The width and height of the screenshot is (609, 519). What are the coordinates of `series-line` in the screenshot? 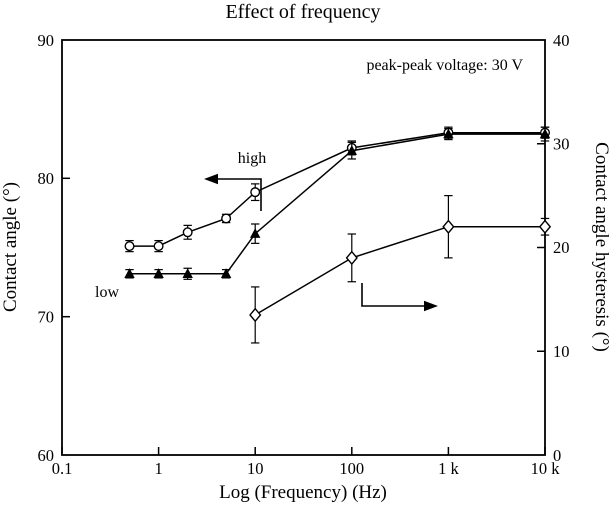 It's located at (399, 270).